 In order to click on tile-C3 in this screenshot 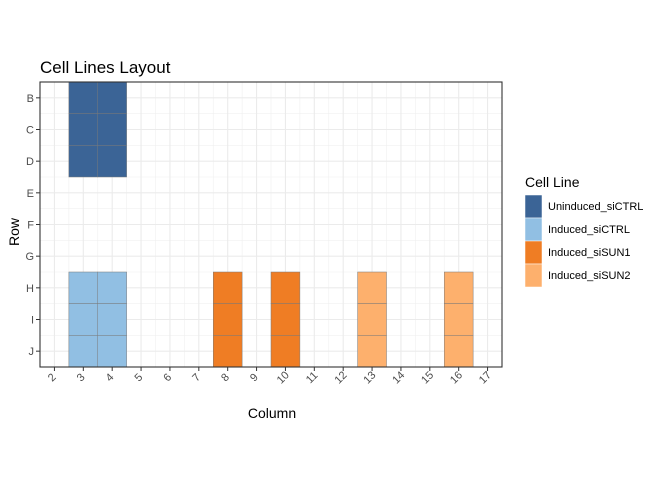, I will do `click(83, 129)`.